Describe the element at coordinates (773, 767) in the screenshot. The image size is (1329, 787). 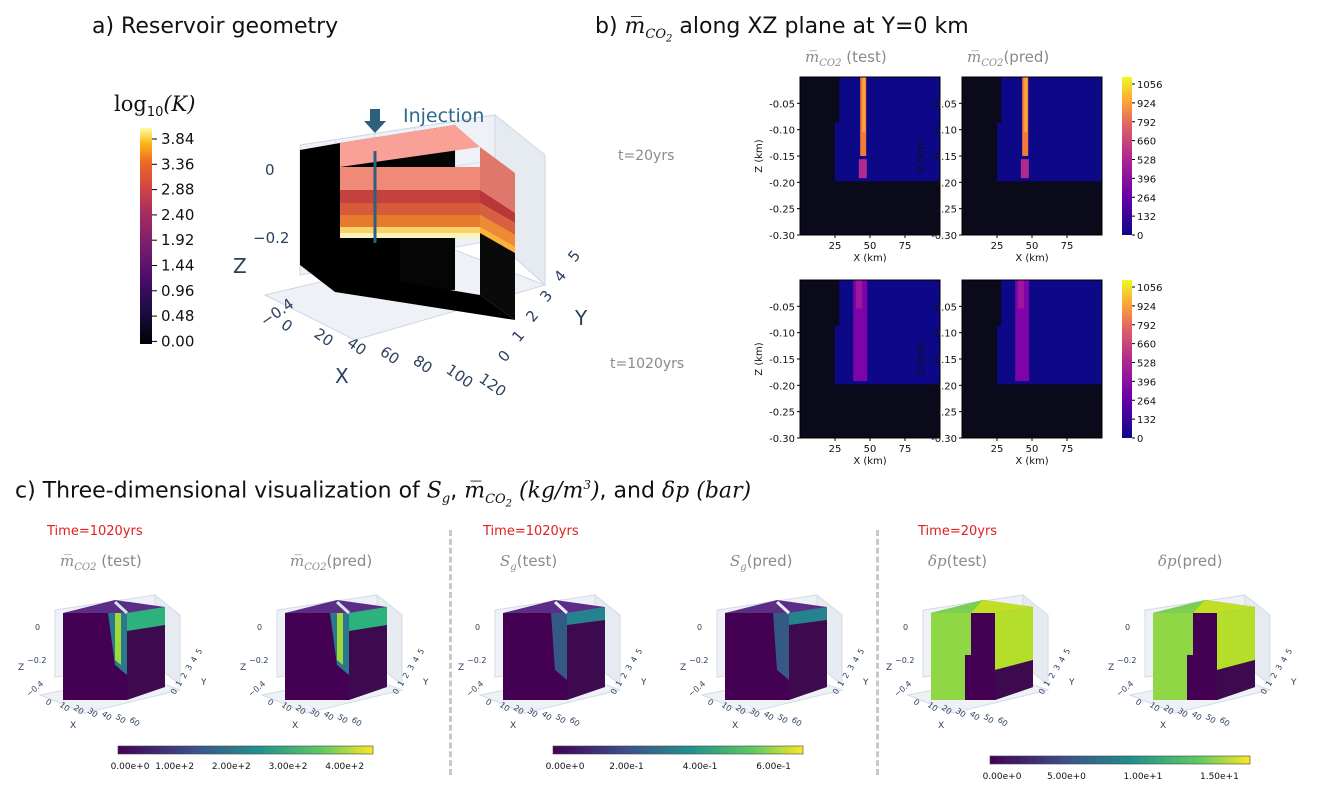
I see `colorbar-tick-label: 6.00e-1` at that location.